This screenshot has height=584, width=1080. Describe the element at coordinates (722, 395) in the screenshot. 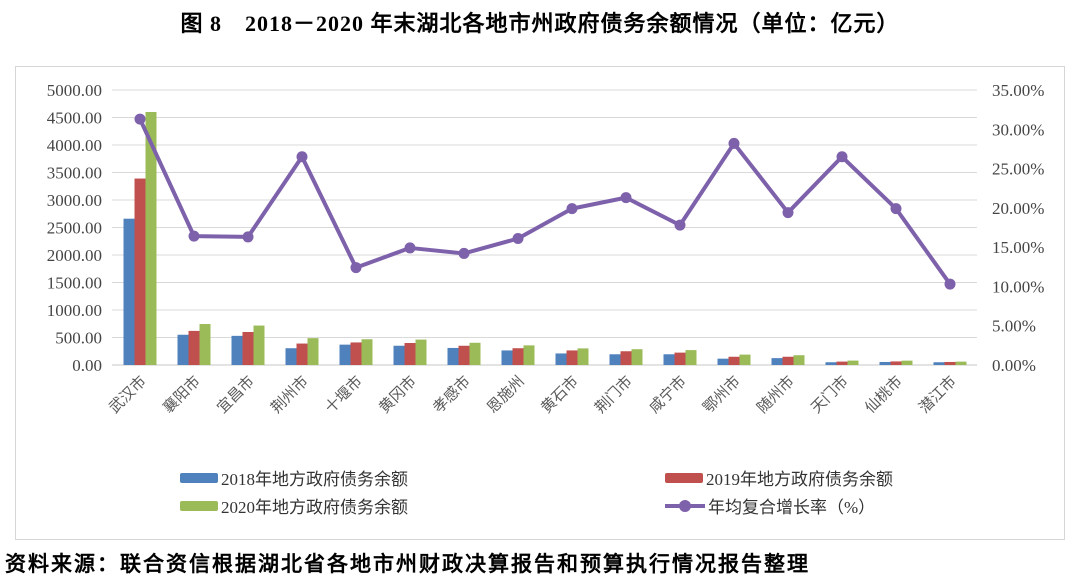

I see `x-axis-category-label: 鄂州市` at that location.